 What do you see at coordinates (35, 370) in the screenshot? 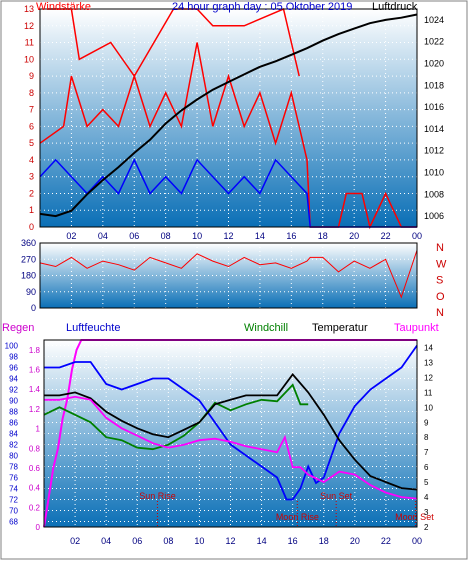
I see `rain-tick-label: 1.6` at bounding box center [35, 370].